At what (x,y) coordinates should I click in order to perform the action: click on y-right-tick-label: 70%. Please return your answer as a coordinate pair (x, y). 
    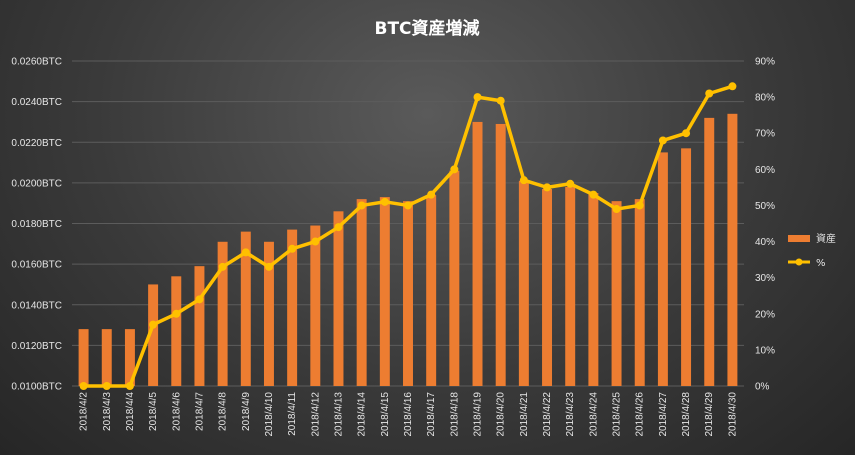
    Looking at the image, I should click on (765, 134).